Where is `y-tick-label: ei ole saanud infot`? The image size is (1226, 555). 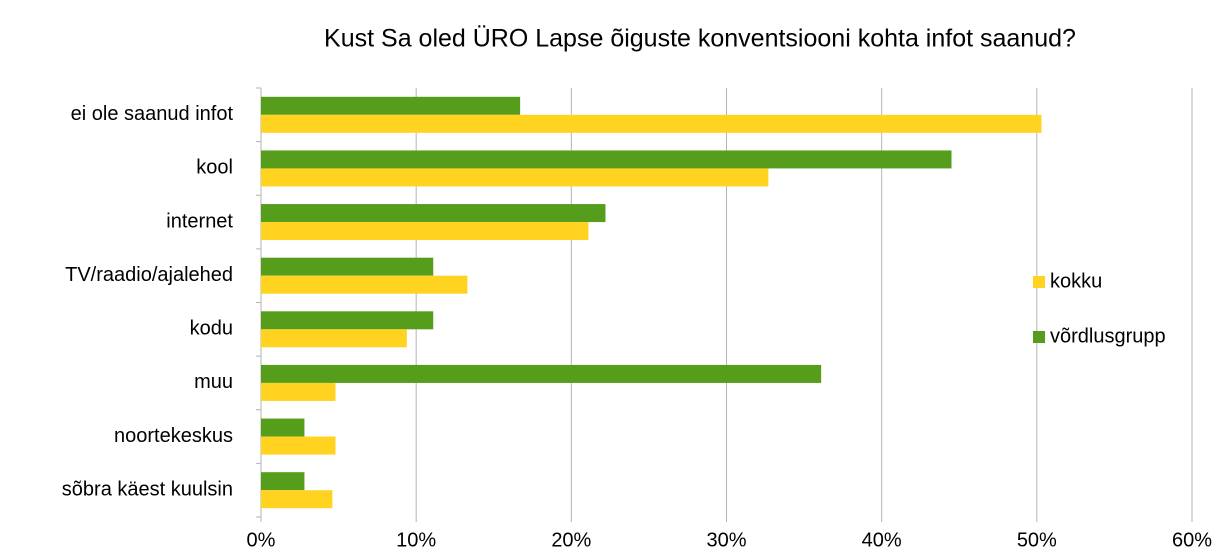 y-tick-label: ei ole saanud infot is located at coordinates (152, 114).